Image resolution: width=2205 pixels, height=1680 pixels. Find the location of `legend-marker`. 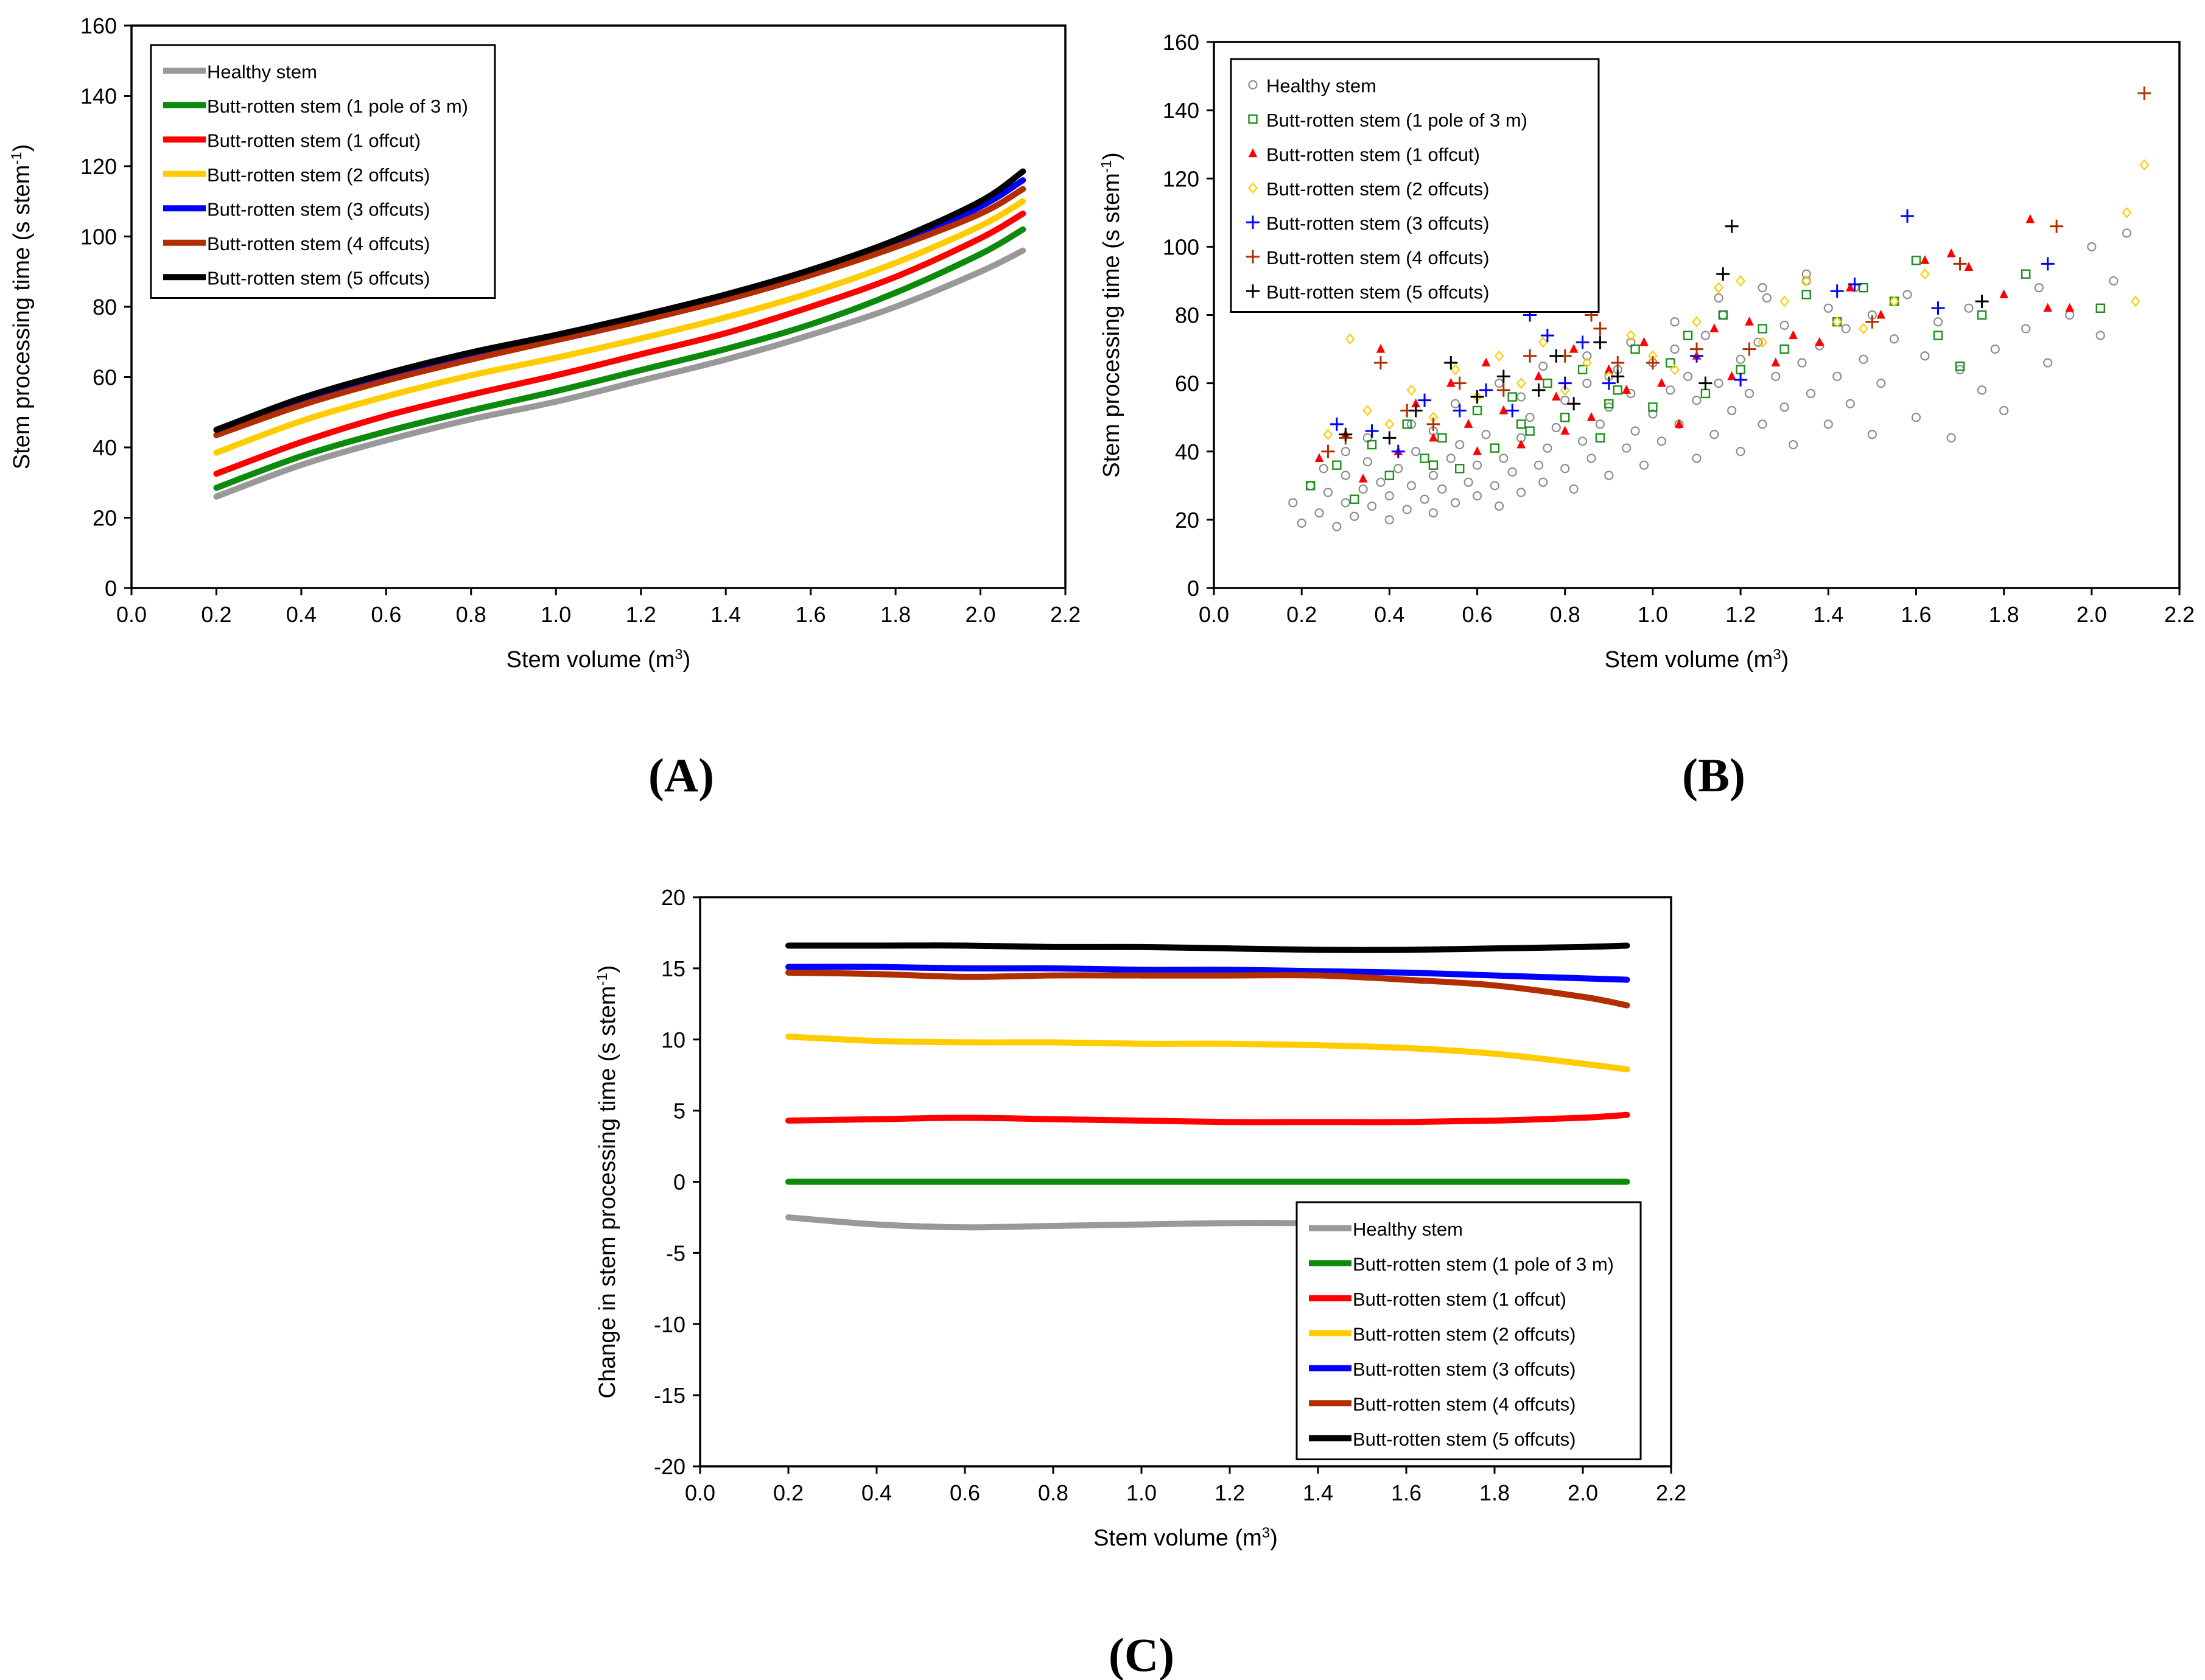

legend-marker is located at coordinates (1253, 257).